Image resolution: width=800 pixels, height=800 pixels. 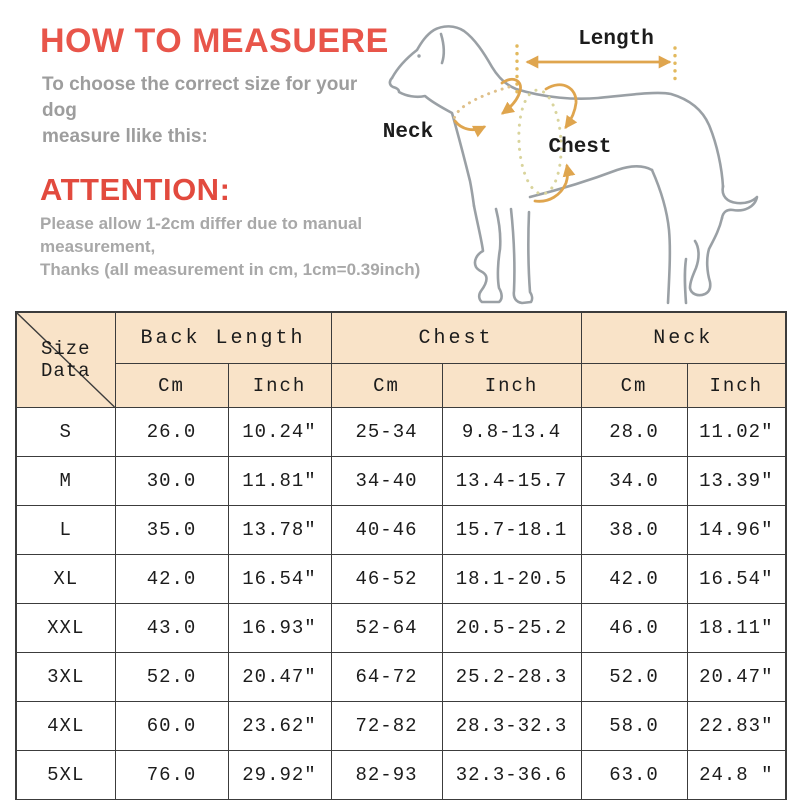 I want to click on dog-belly-line, so click(x=591, y=181).